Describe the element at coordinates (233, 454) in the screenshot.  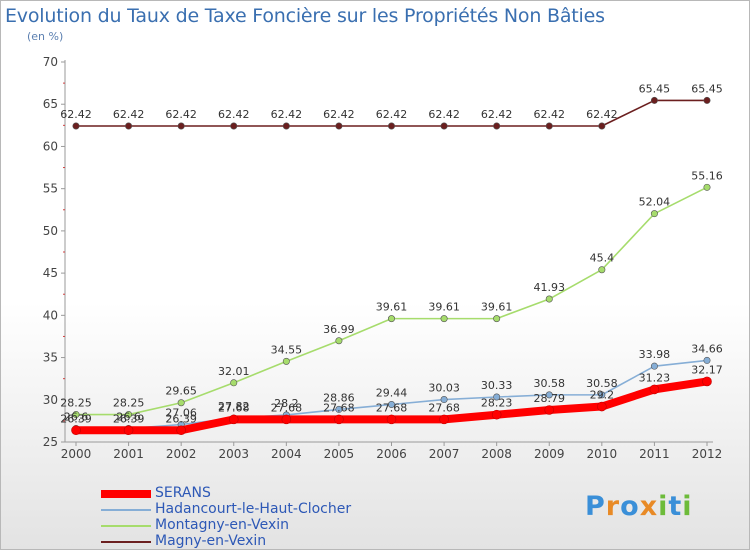
I see `x-tick-label: 2003` at that location.